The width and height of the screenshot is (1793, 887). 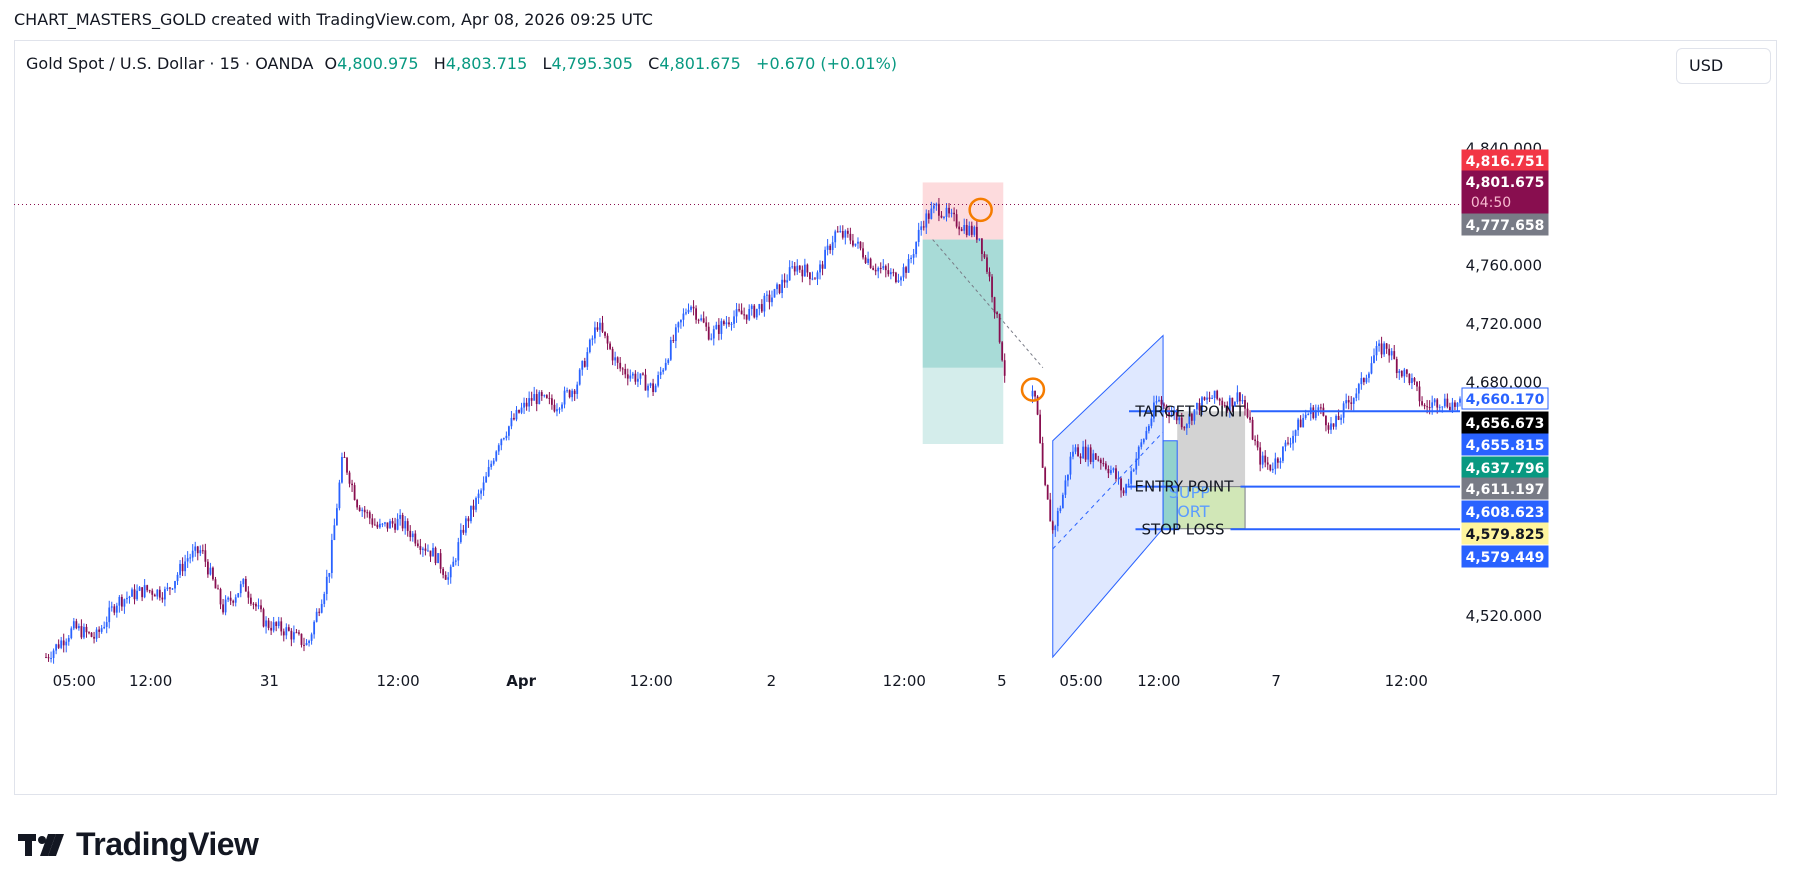 I want to click on level-label: ENTRY POINT, so click(x=1185, y=487).